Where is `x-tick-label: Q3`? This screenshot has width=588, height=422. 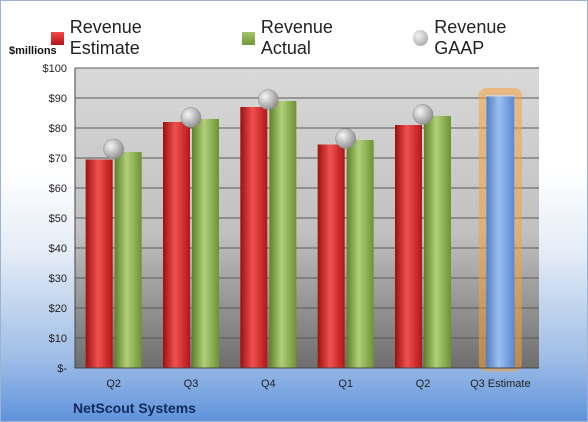
x-tick-label: Q3 is located at coordinates (191, 384).